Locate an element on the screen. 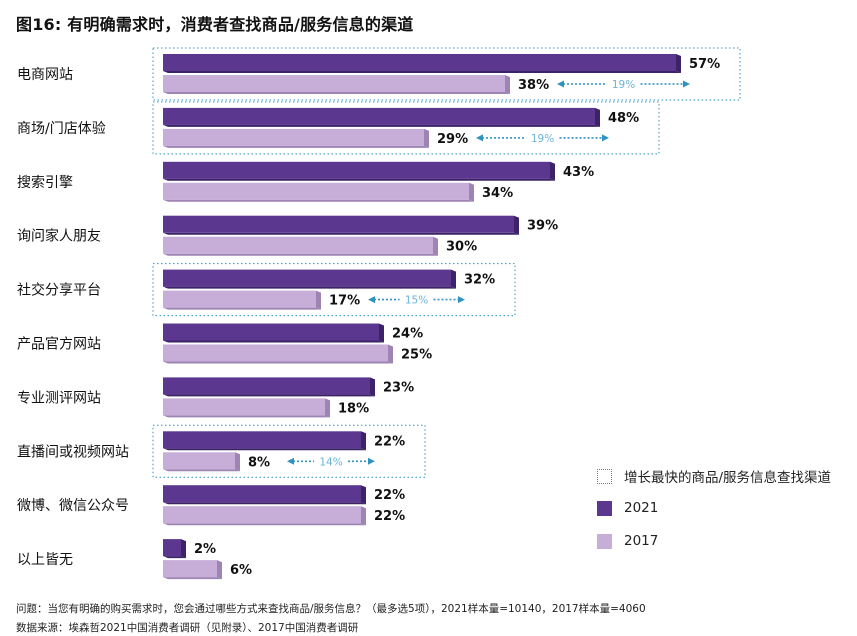 The height and width of the screenshot is (636, 857). category-label-8: 微博、微信公众号 is located at coordinates (73, 505).